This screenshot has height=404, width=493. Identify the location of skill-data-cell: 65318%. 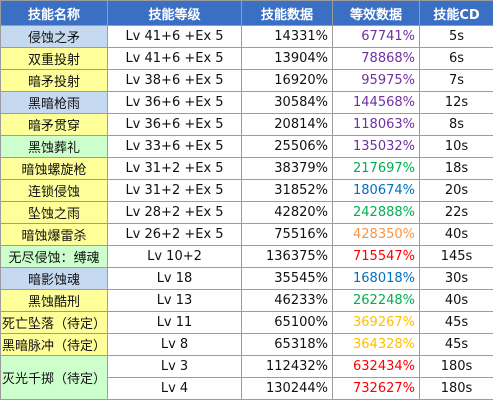
(287, 344).